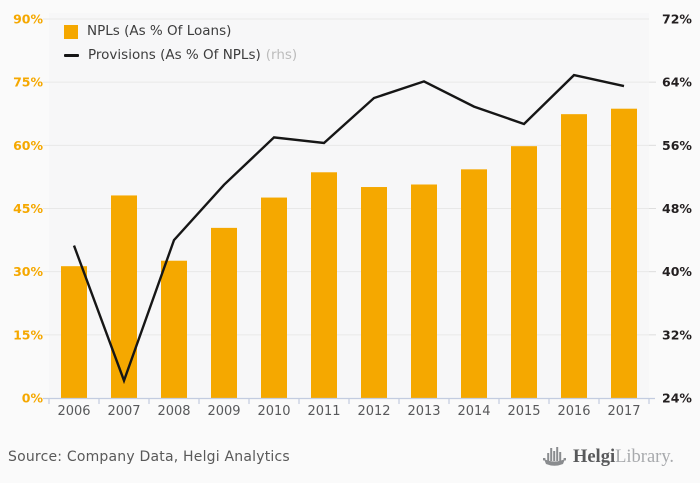  I want to click on left-axis-label-90%: 90%, so click(28, 19).